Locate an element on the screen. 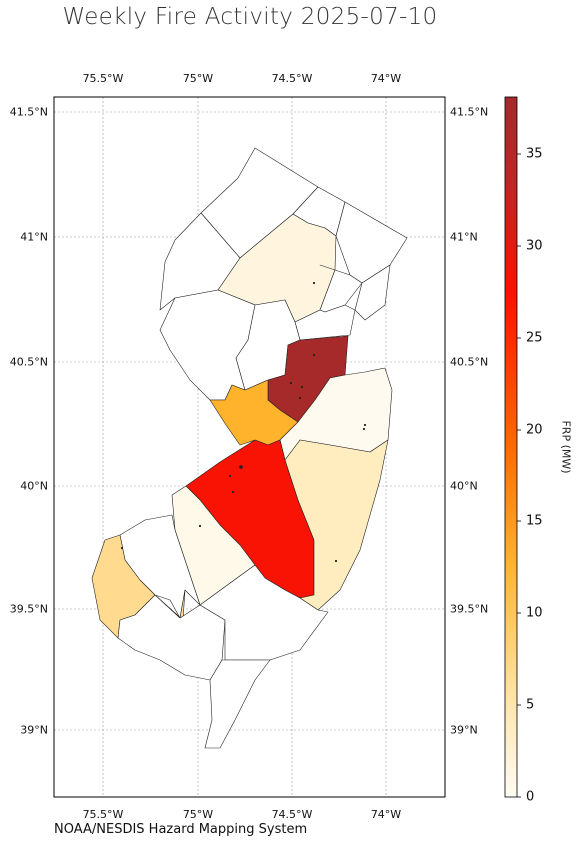 The height and width of the screenshot is (849, 581). lat-label-right: 40.5°N is located at coordinates (469, 362).